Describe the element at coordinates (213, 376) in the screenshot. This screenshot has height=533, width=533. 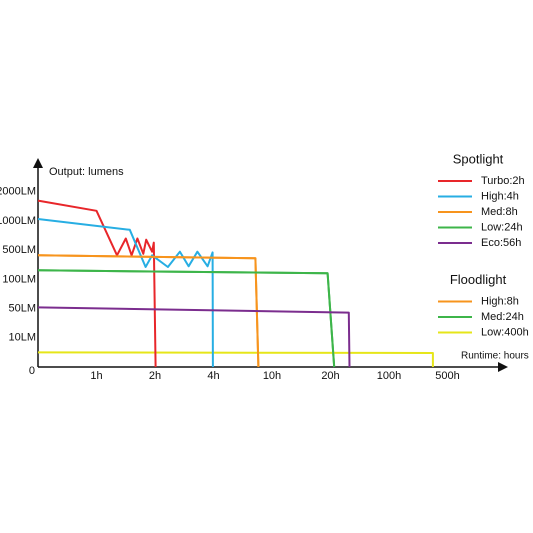
I see `x-tick-label: 4h` at that location.